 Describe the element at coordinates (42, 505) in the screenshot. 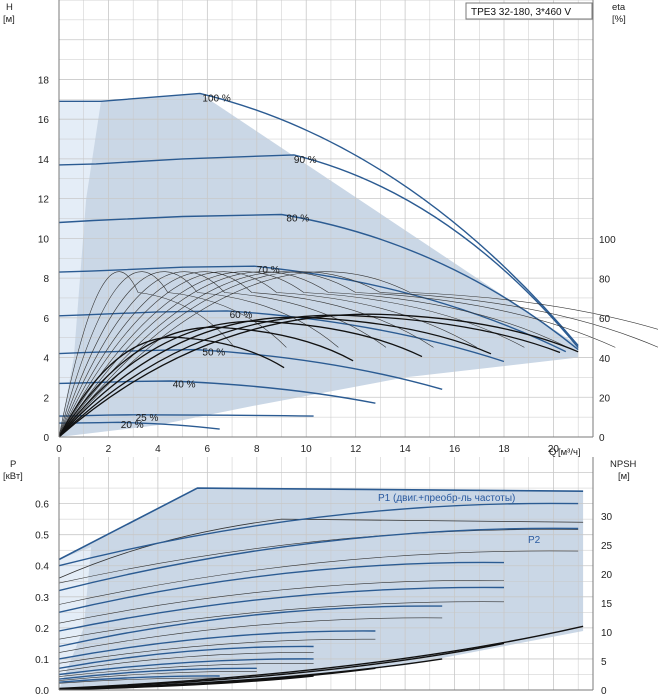

I see `power-tick-label: 0.6` at that location.